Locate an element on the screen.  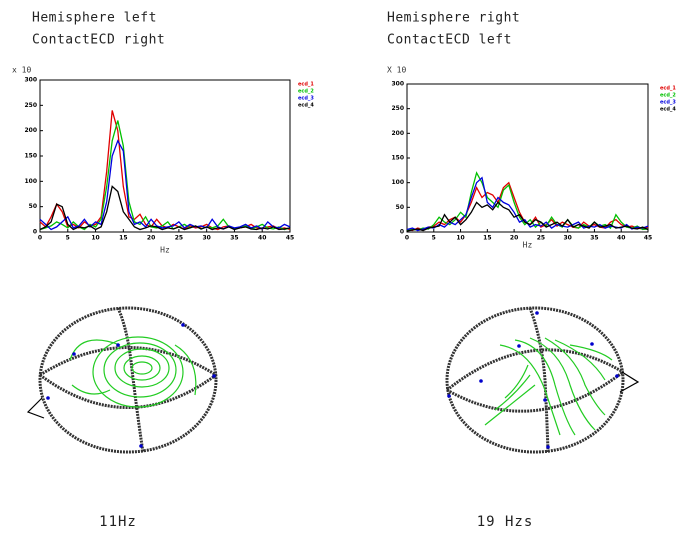
y-scale-label: X 10 is located at coordinates (396, 70).